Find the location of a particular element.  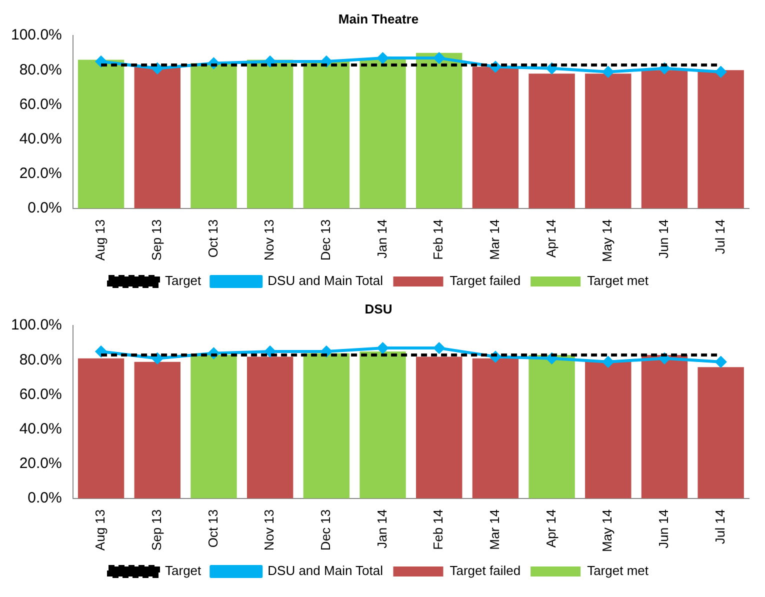

chart-title: DSU is located at coordinates (378, 308).